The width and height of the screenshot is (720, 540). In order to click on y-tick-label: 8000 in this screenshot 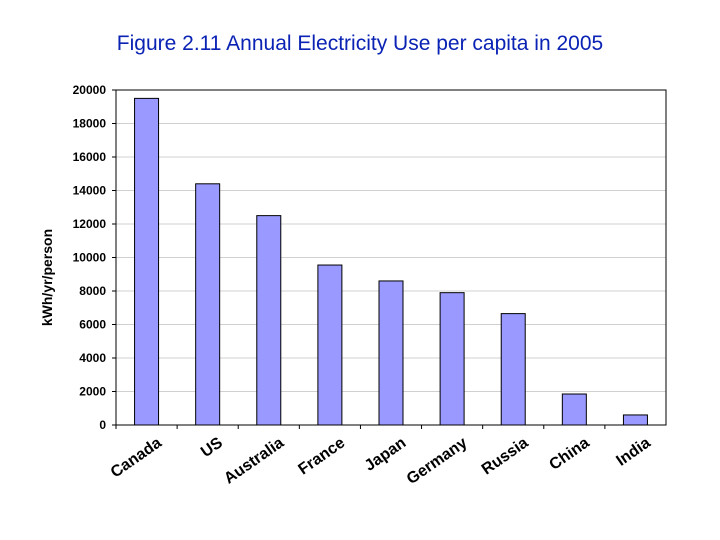, I will do `click(92, 291)`.